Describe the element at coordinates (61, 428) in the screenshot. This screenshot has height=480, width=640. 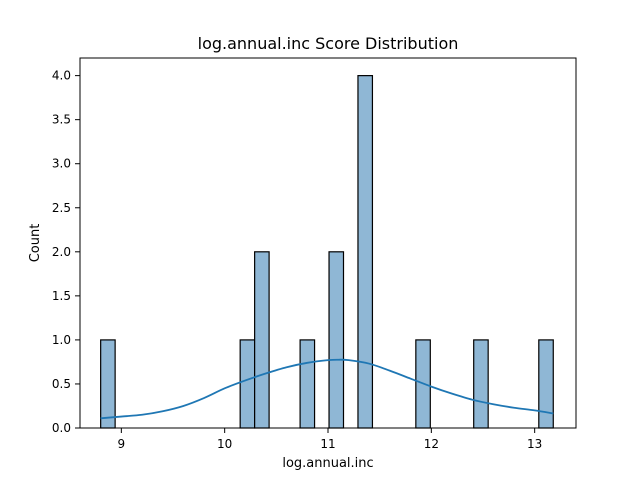
I see `y-tick-label: 0.0` at that location.